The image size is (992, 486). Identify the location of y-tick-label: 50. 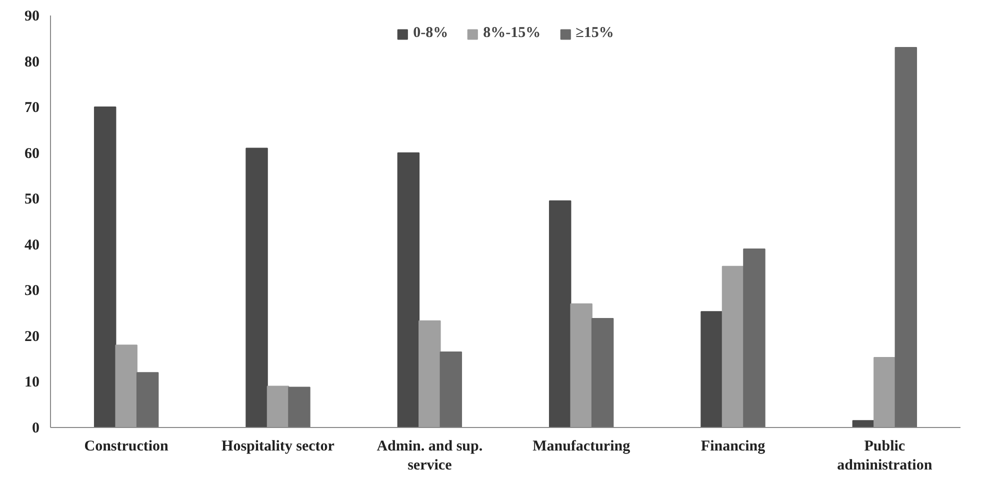
(32, 200).